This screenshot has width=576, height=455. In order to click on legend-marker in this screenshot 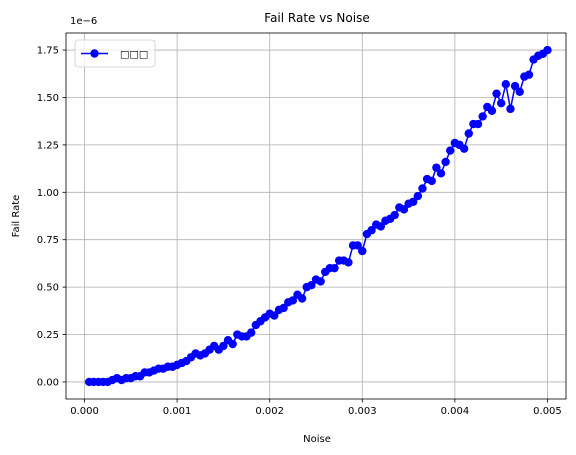, I will do `click(94, 53)`.